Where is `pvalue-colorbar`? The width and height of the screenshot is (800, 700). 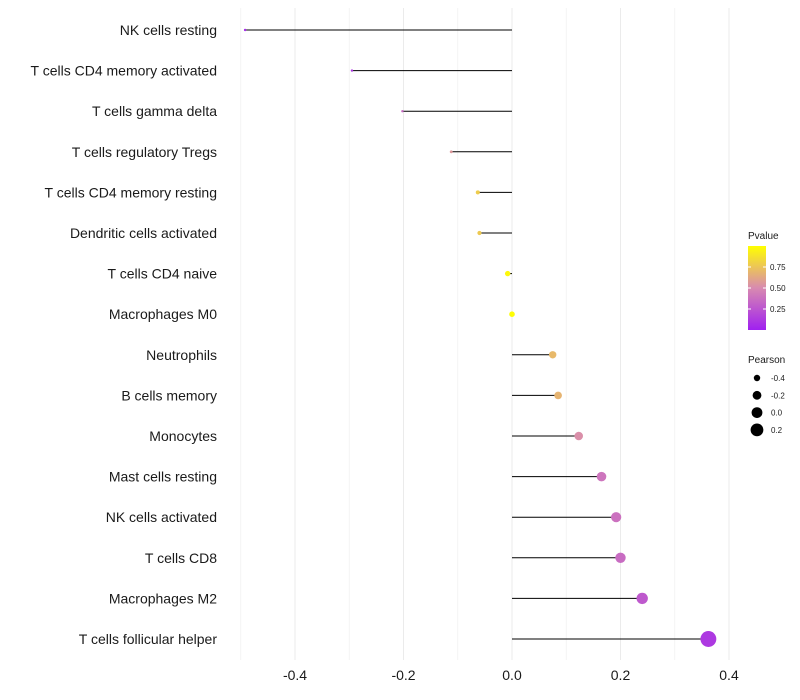 pvalue-colorbar is located at coordinates (757, 288).